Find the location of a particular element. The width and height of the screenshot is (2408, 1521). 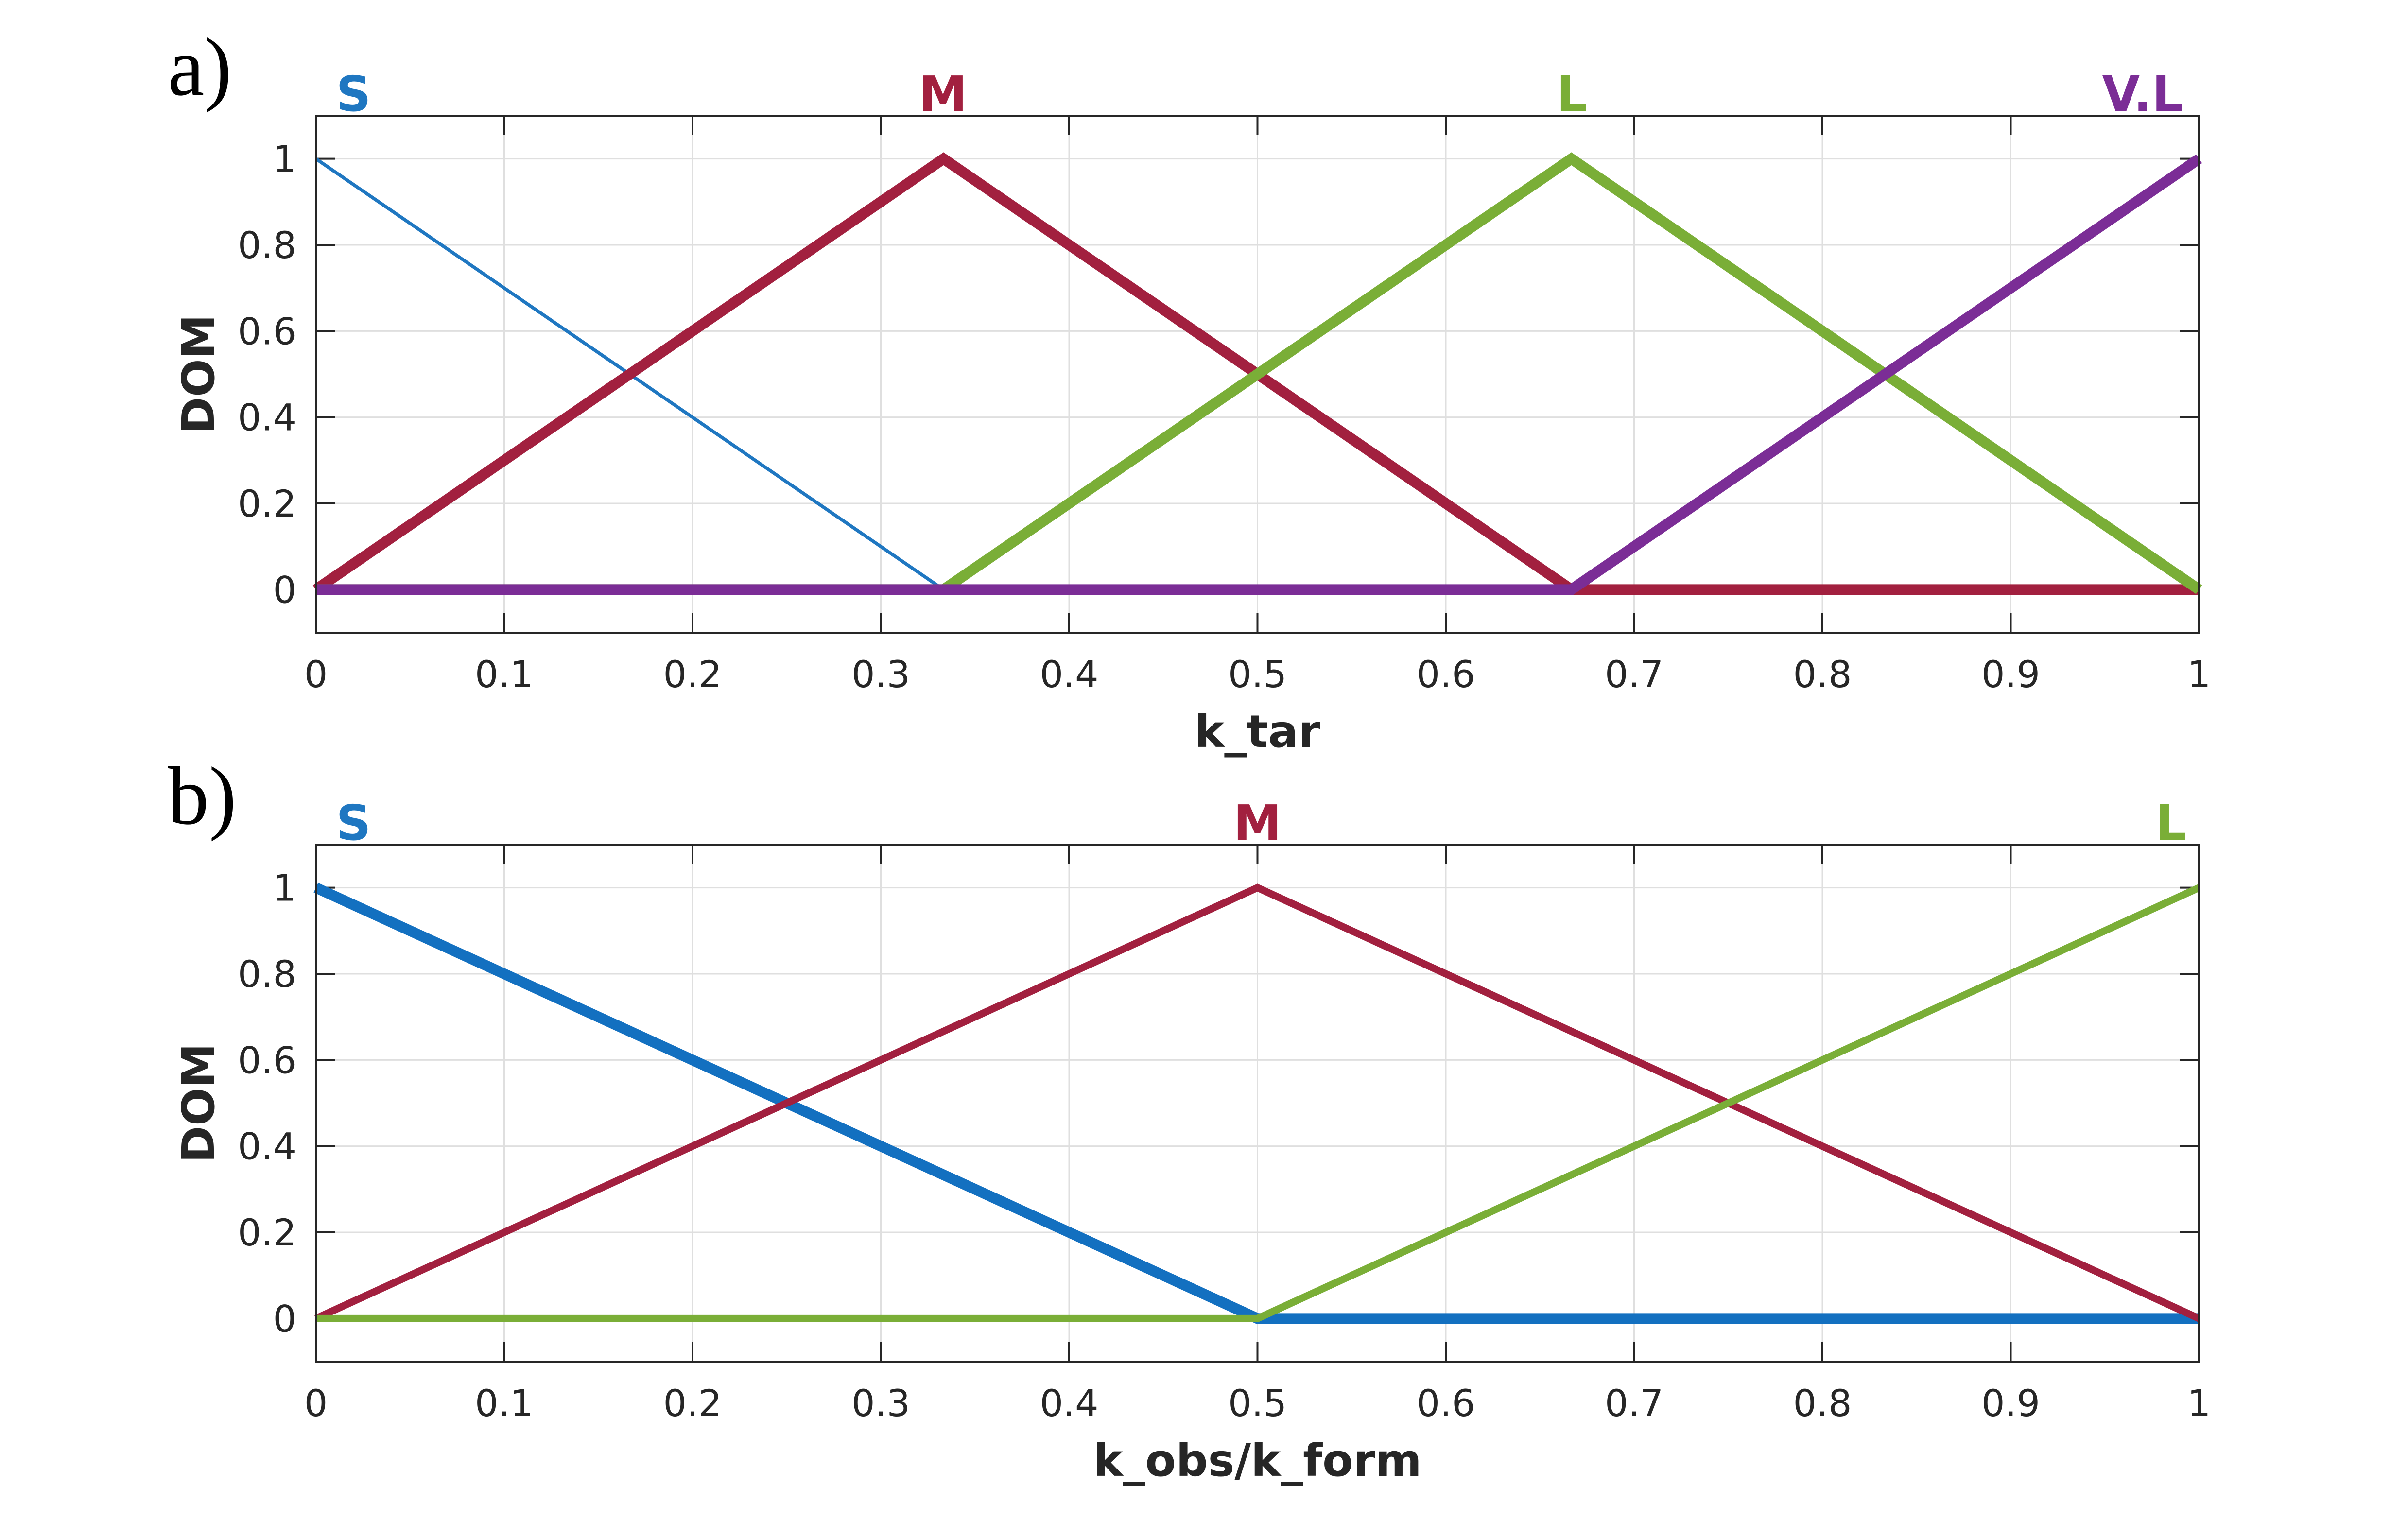

membership-label: V.L is located at coordinates (2142, 94).